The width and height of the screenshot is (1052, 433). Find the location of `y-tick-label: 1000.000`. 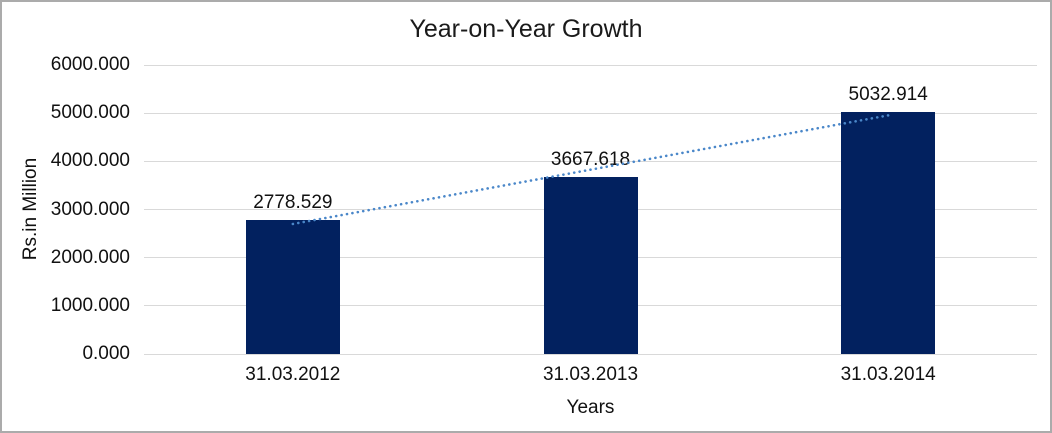

y-tick-label: 1000.000 is located at coordinates (90, 305).